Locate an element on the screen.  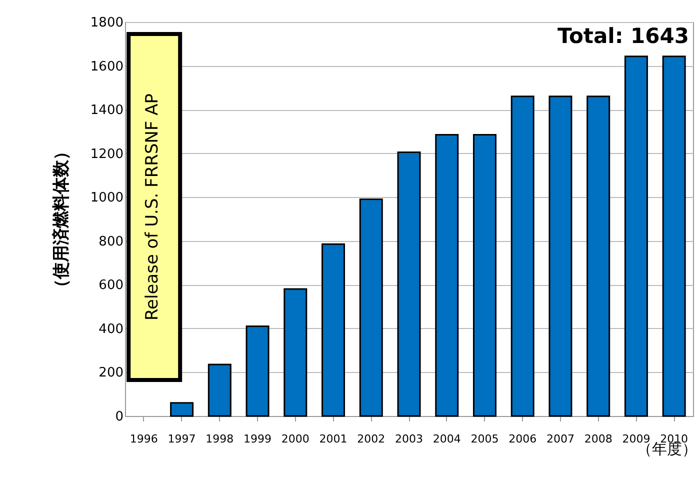
x-tick-label: 1999 is located at coordinates (258, 439).